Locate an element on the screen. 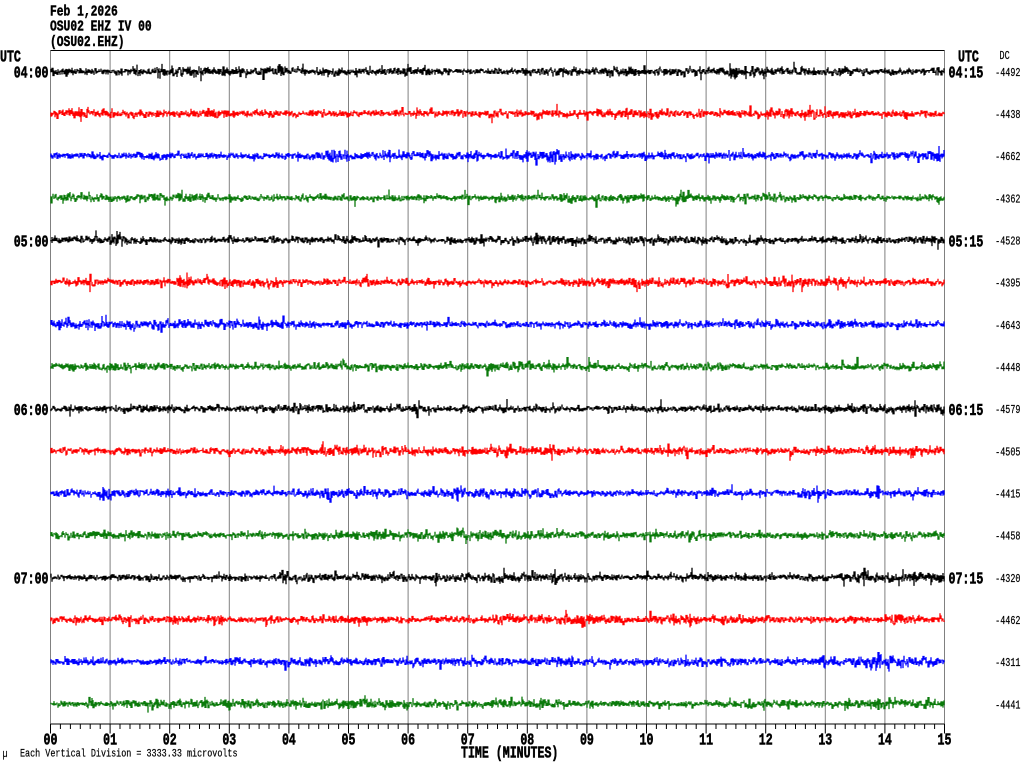  svg-text: -4579 is located at coordinates (1007, 411).